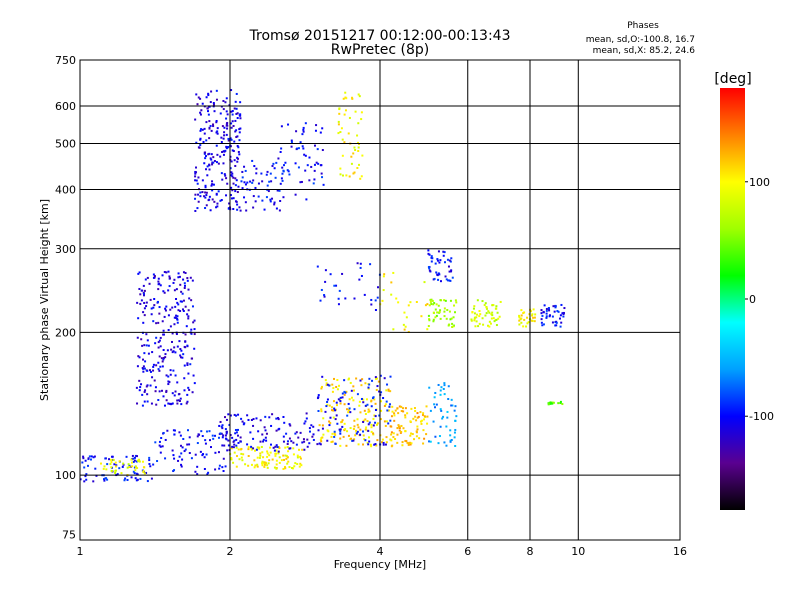  Describe the element at coordinates (752, 299) in the screenshot. I see `colorbar-tick-label: 0` at that location.